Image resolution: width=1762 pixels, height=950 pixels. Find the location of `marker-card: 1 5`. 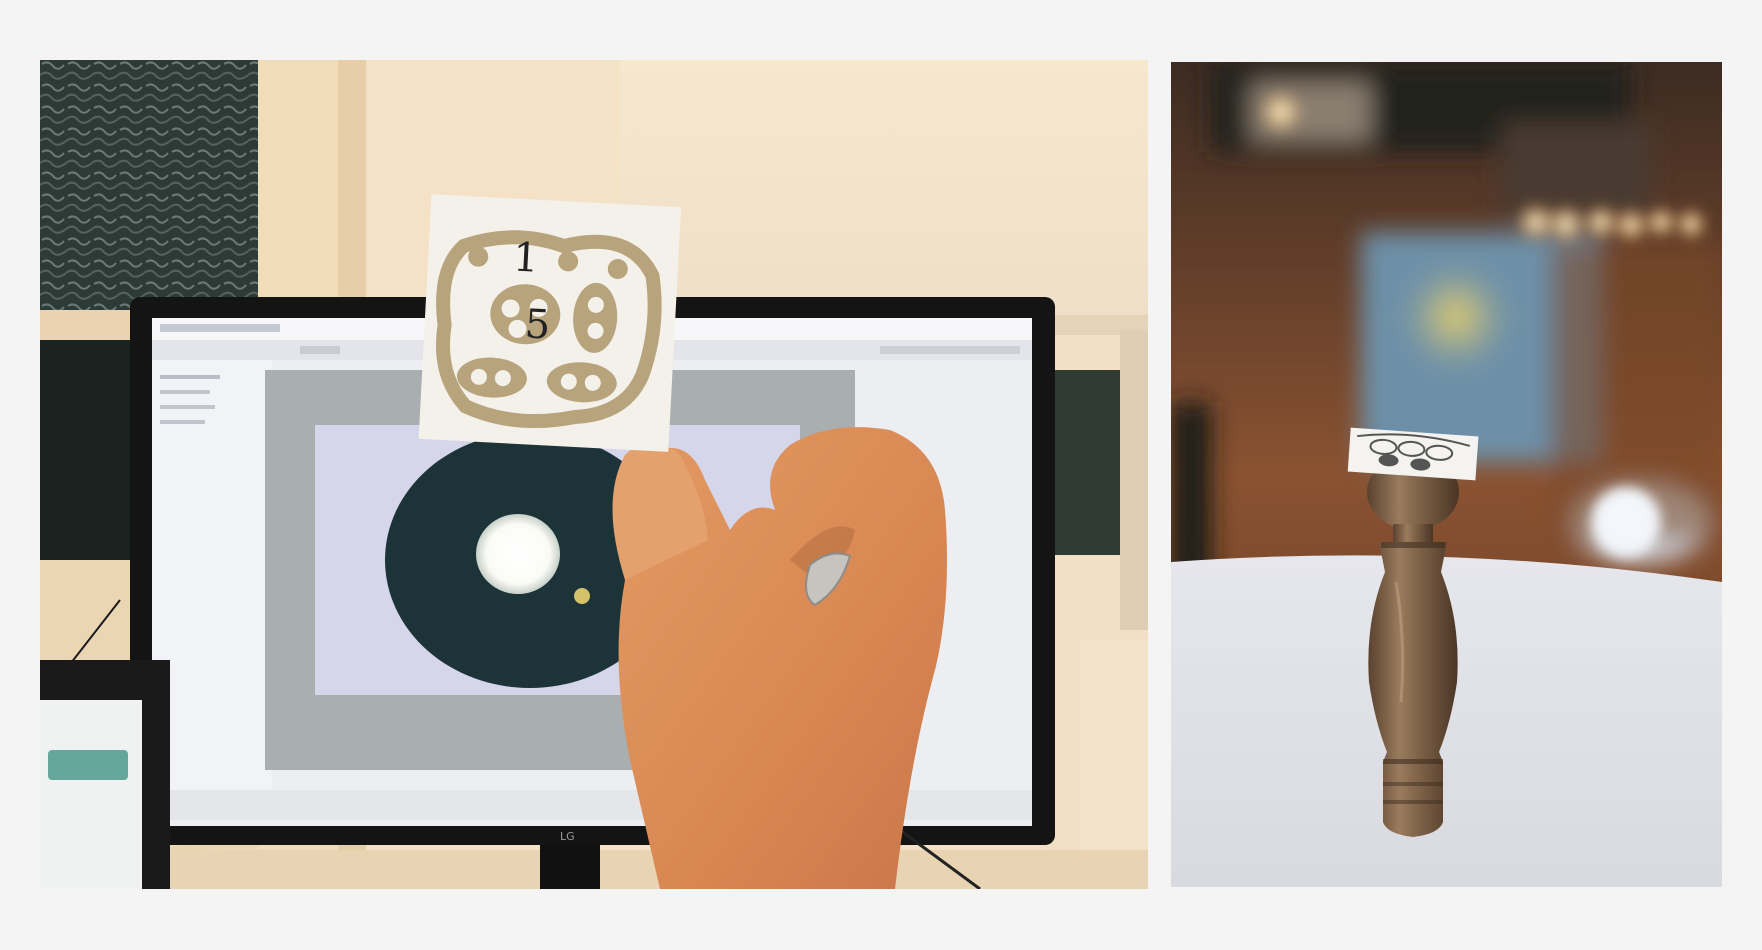

marker-card: 1 5 is located at coordinates (550, 323).